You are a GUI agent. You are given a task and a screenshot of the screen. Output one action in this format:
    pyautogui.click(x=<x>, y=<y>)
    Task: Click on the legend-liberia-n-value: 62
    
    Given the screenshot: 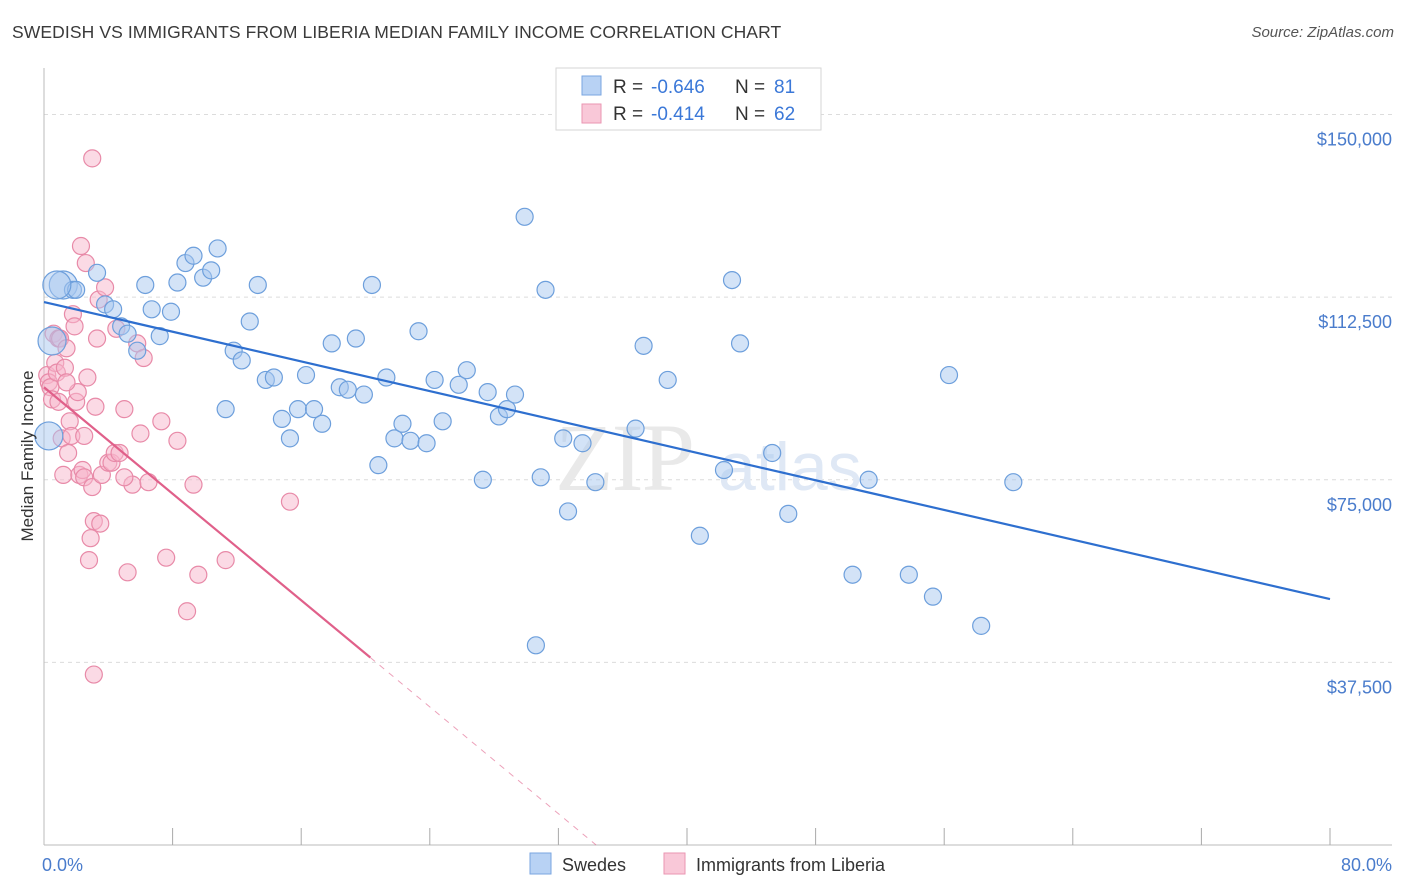 What is the action you would take?
    pyautogui.click(x=784, y=114)
    